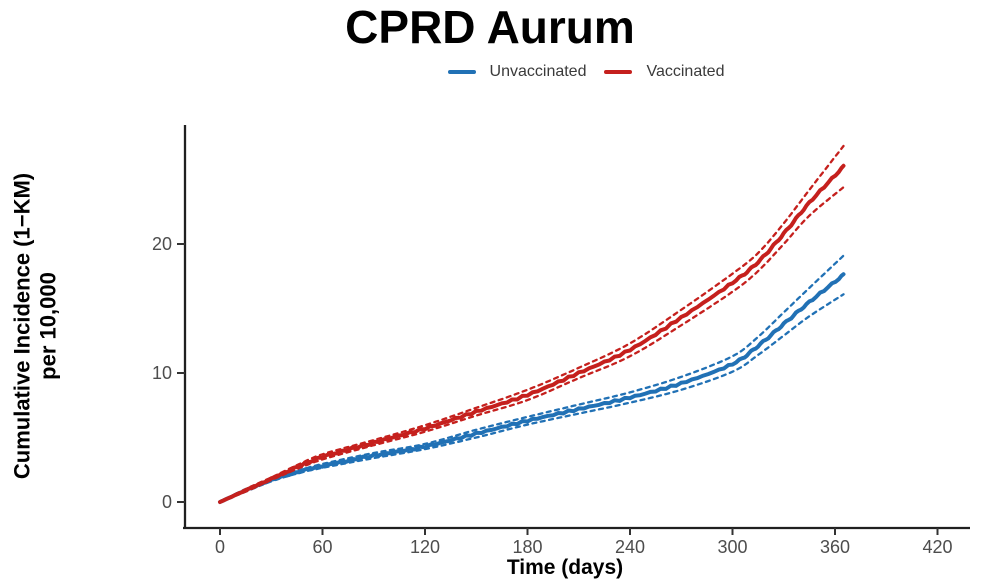  What do you see at coordinates (162, 244) in the screenshot?
I see `y-tick-label: 20` at bounding box center [162, 244].